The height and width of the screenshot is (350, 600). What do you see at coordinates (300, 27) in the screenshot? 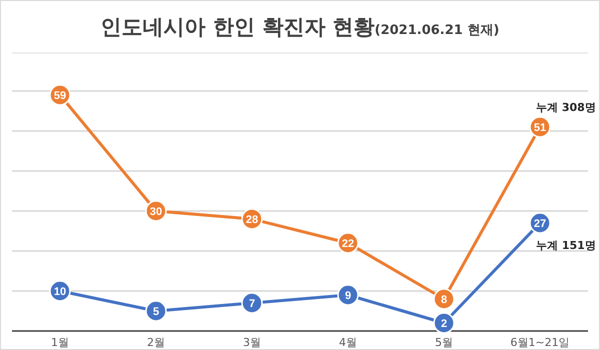
I see `chart-title: 인도네시아 한인 확진자 현황(2021.06.21 현재)` at bounding box center [300, 27].